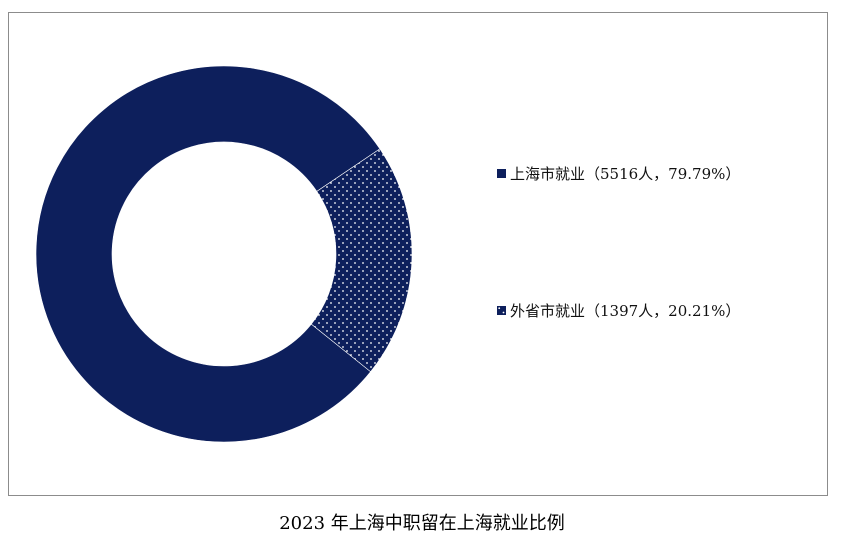 This screenshot has height=538, width=844. Describe the element at coordinates (625, 311) in the screenshot. I see `legend-label-other-provinces: 外省市就业（1397人，20.21%）` at that location.